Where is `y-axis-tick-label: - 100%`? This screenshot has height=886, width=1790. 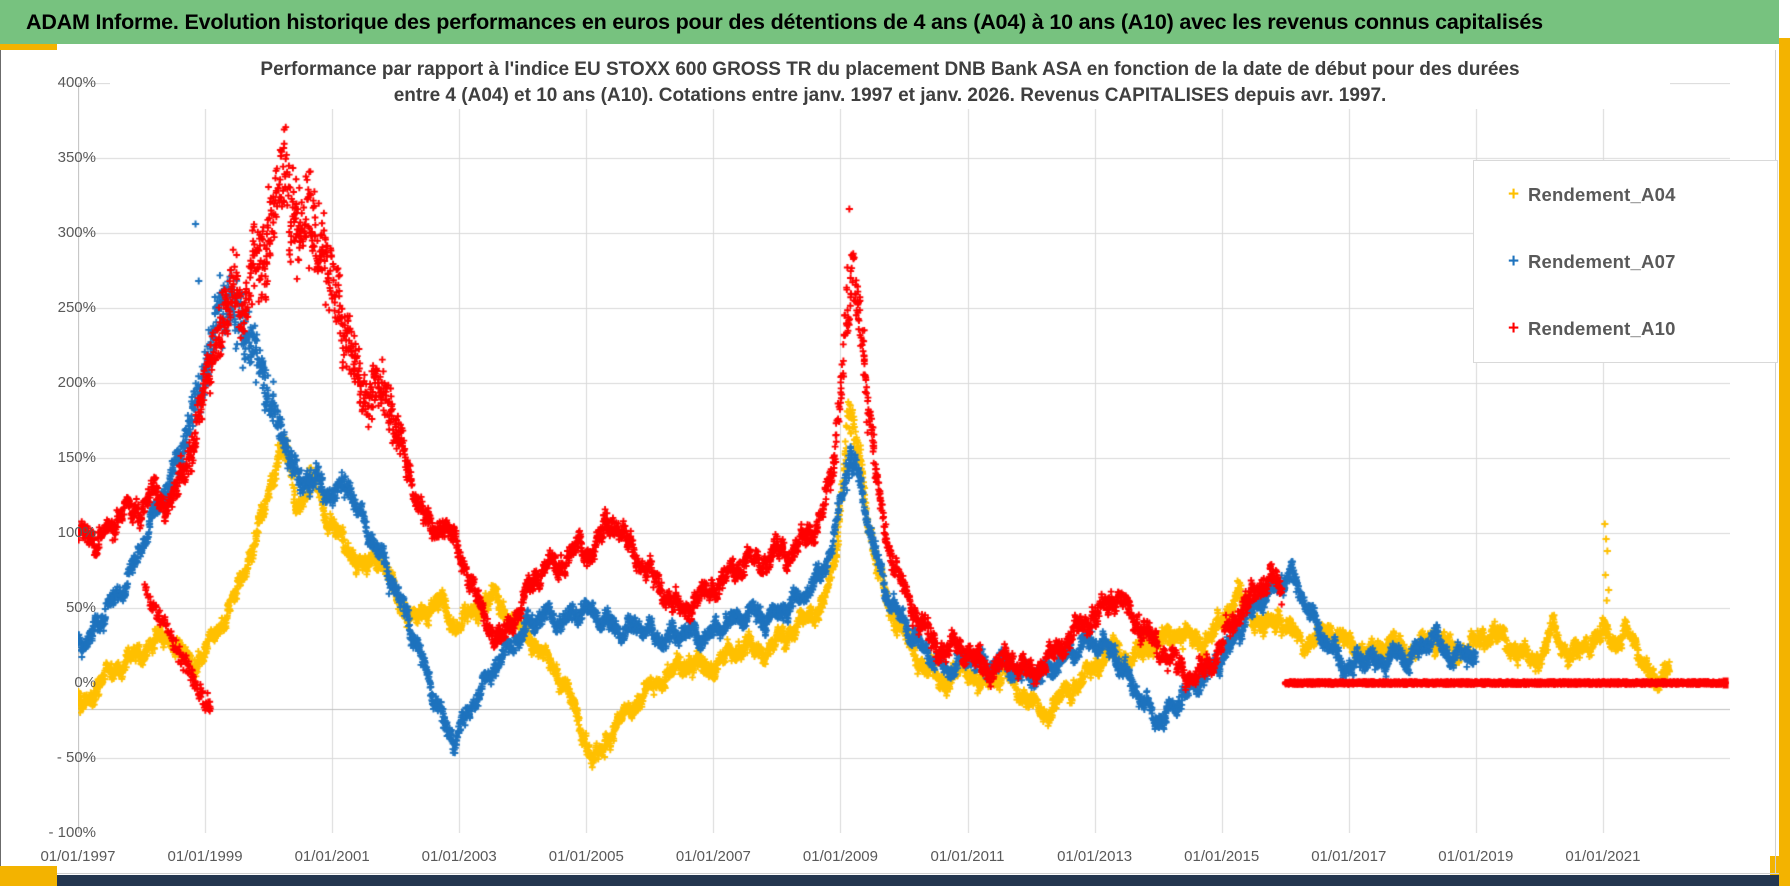 y-axis-tick-label: - 100% is located at coordinates (72, 832).